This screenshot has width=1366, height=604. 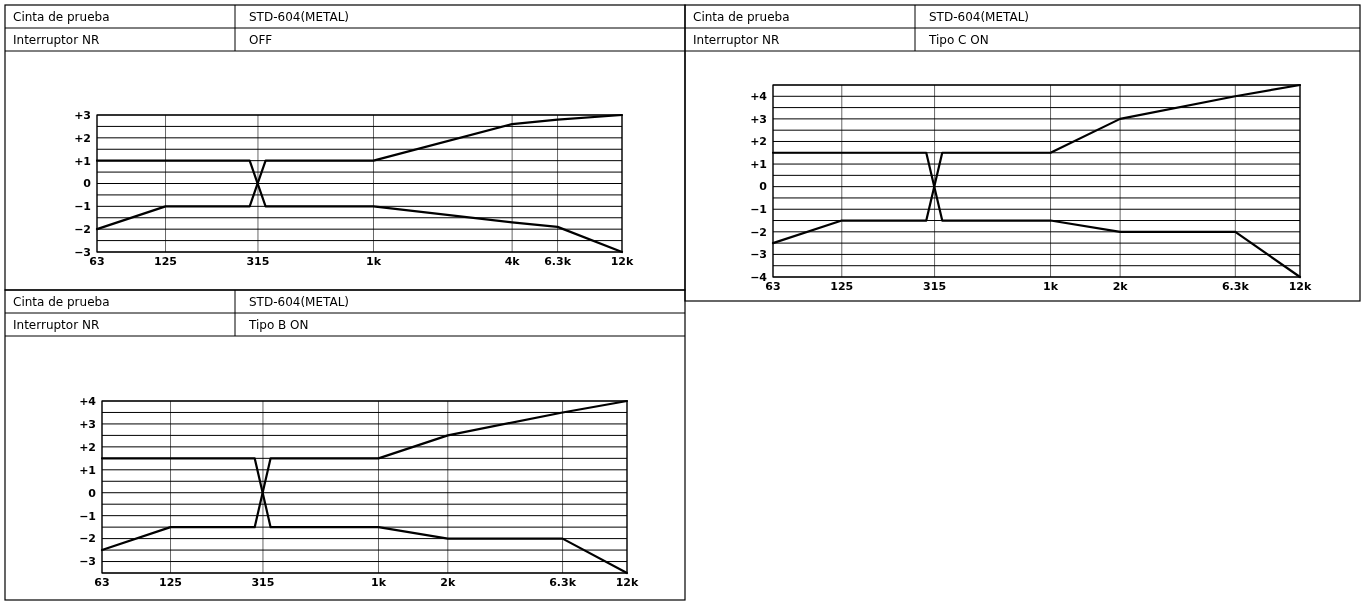 I want to click on text: Tipo B ON, so click(x=278, y=325).